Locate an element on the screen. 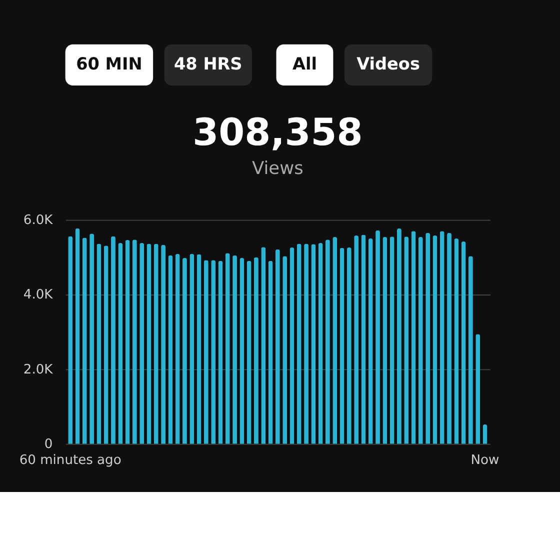  text: Videos is located at coordinates (388, 64).